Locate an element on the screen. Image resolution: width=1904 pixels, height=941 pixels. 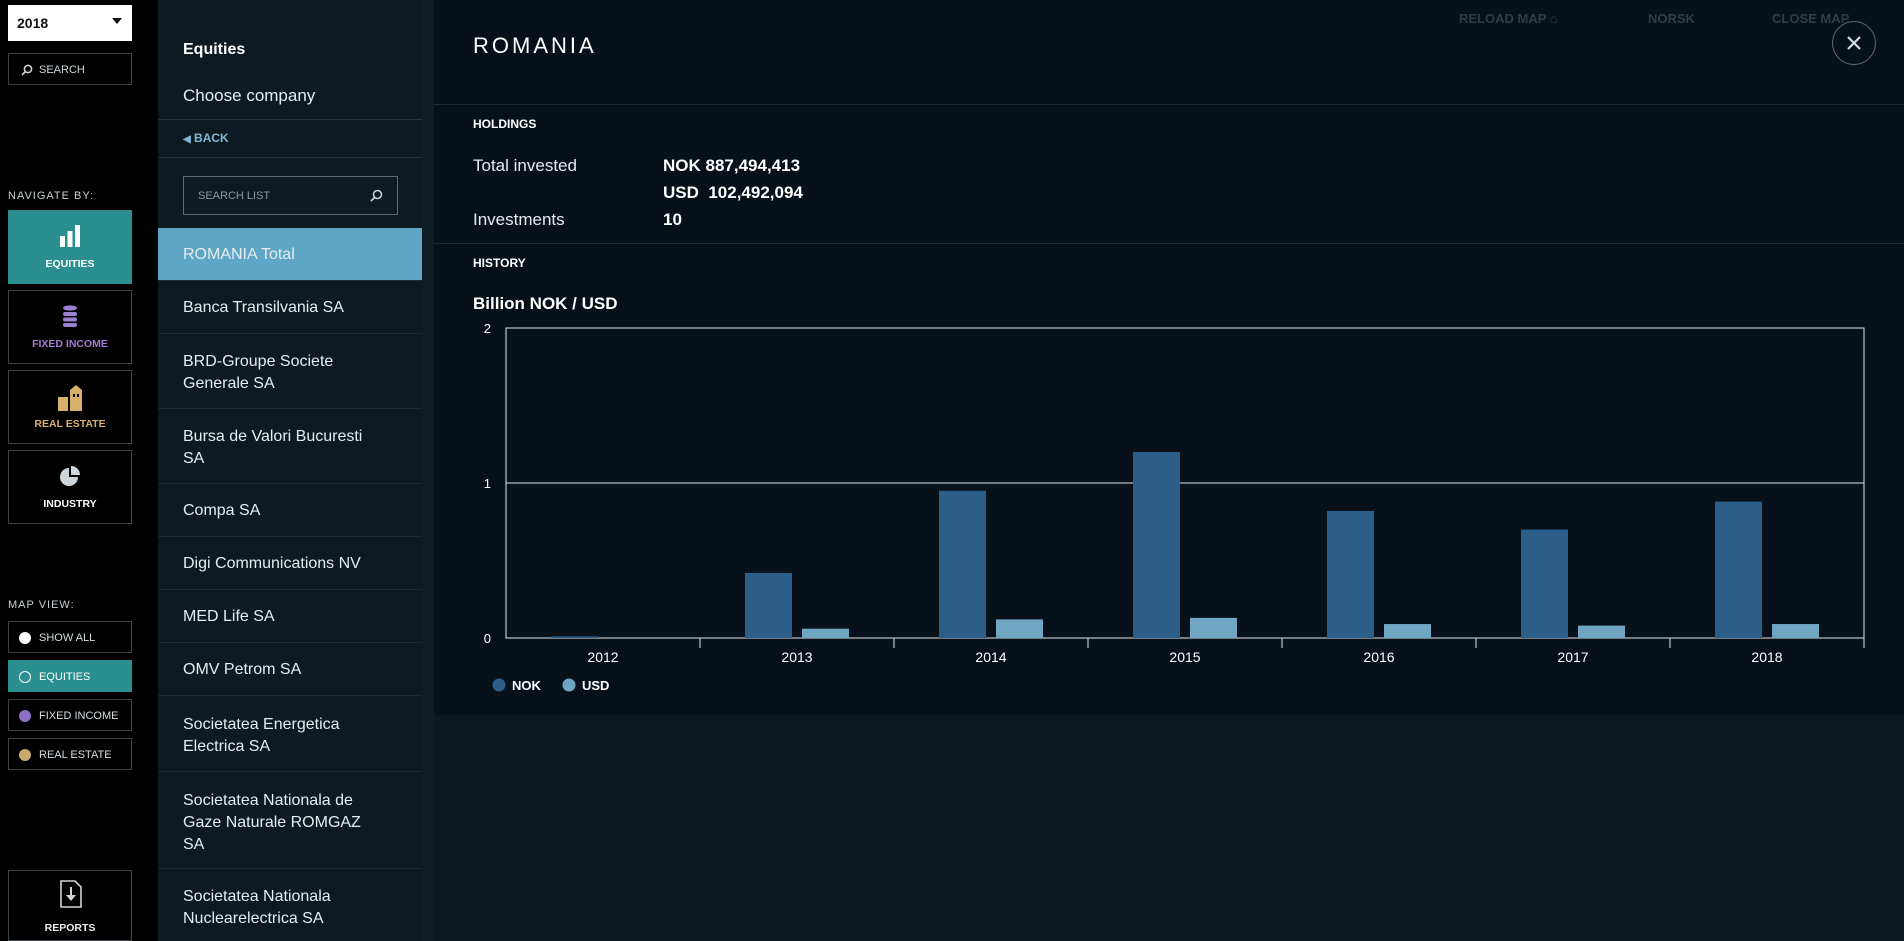
chart-title: Billion NOK / USD is located at coordinates (545, 303).